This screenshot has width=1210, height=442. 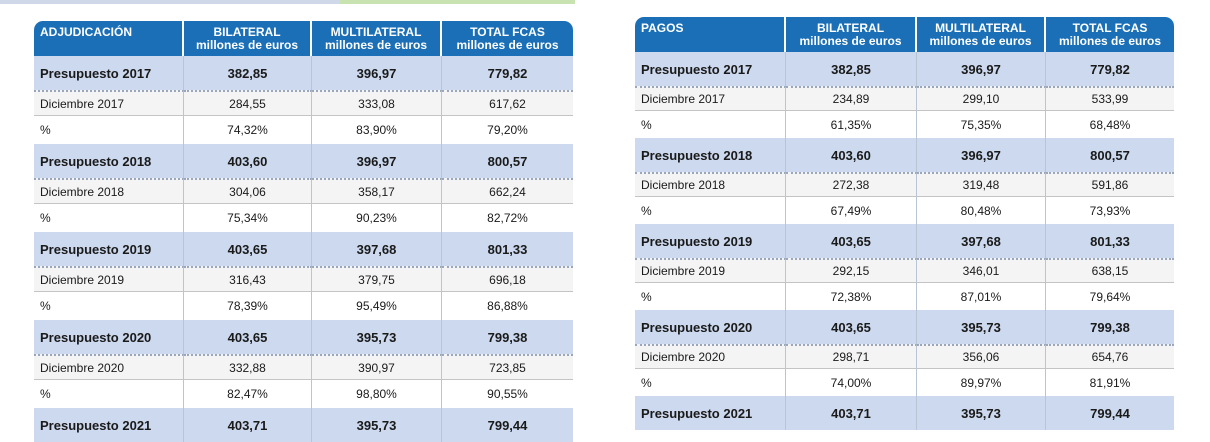 I want to click on december-row: Diciembre 2020 332,88 390,97 723,85, so click(x=303, y=366).